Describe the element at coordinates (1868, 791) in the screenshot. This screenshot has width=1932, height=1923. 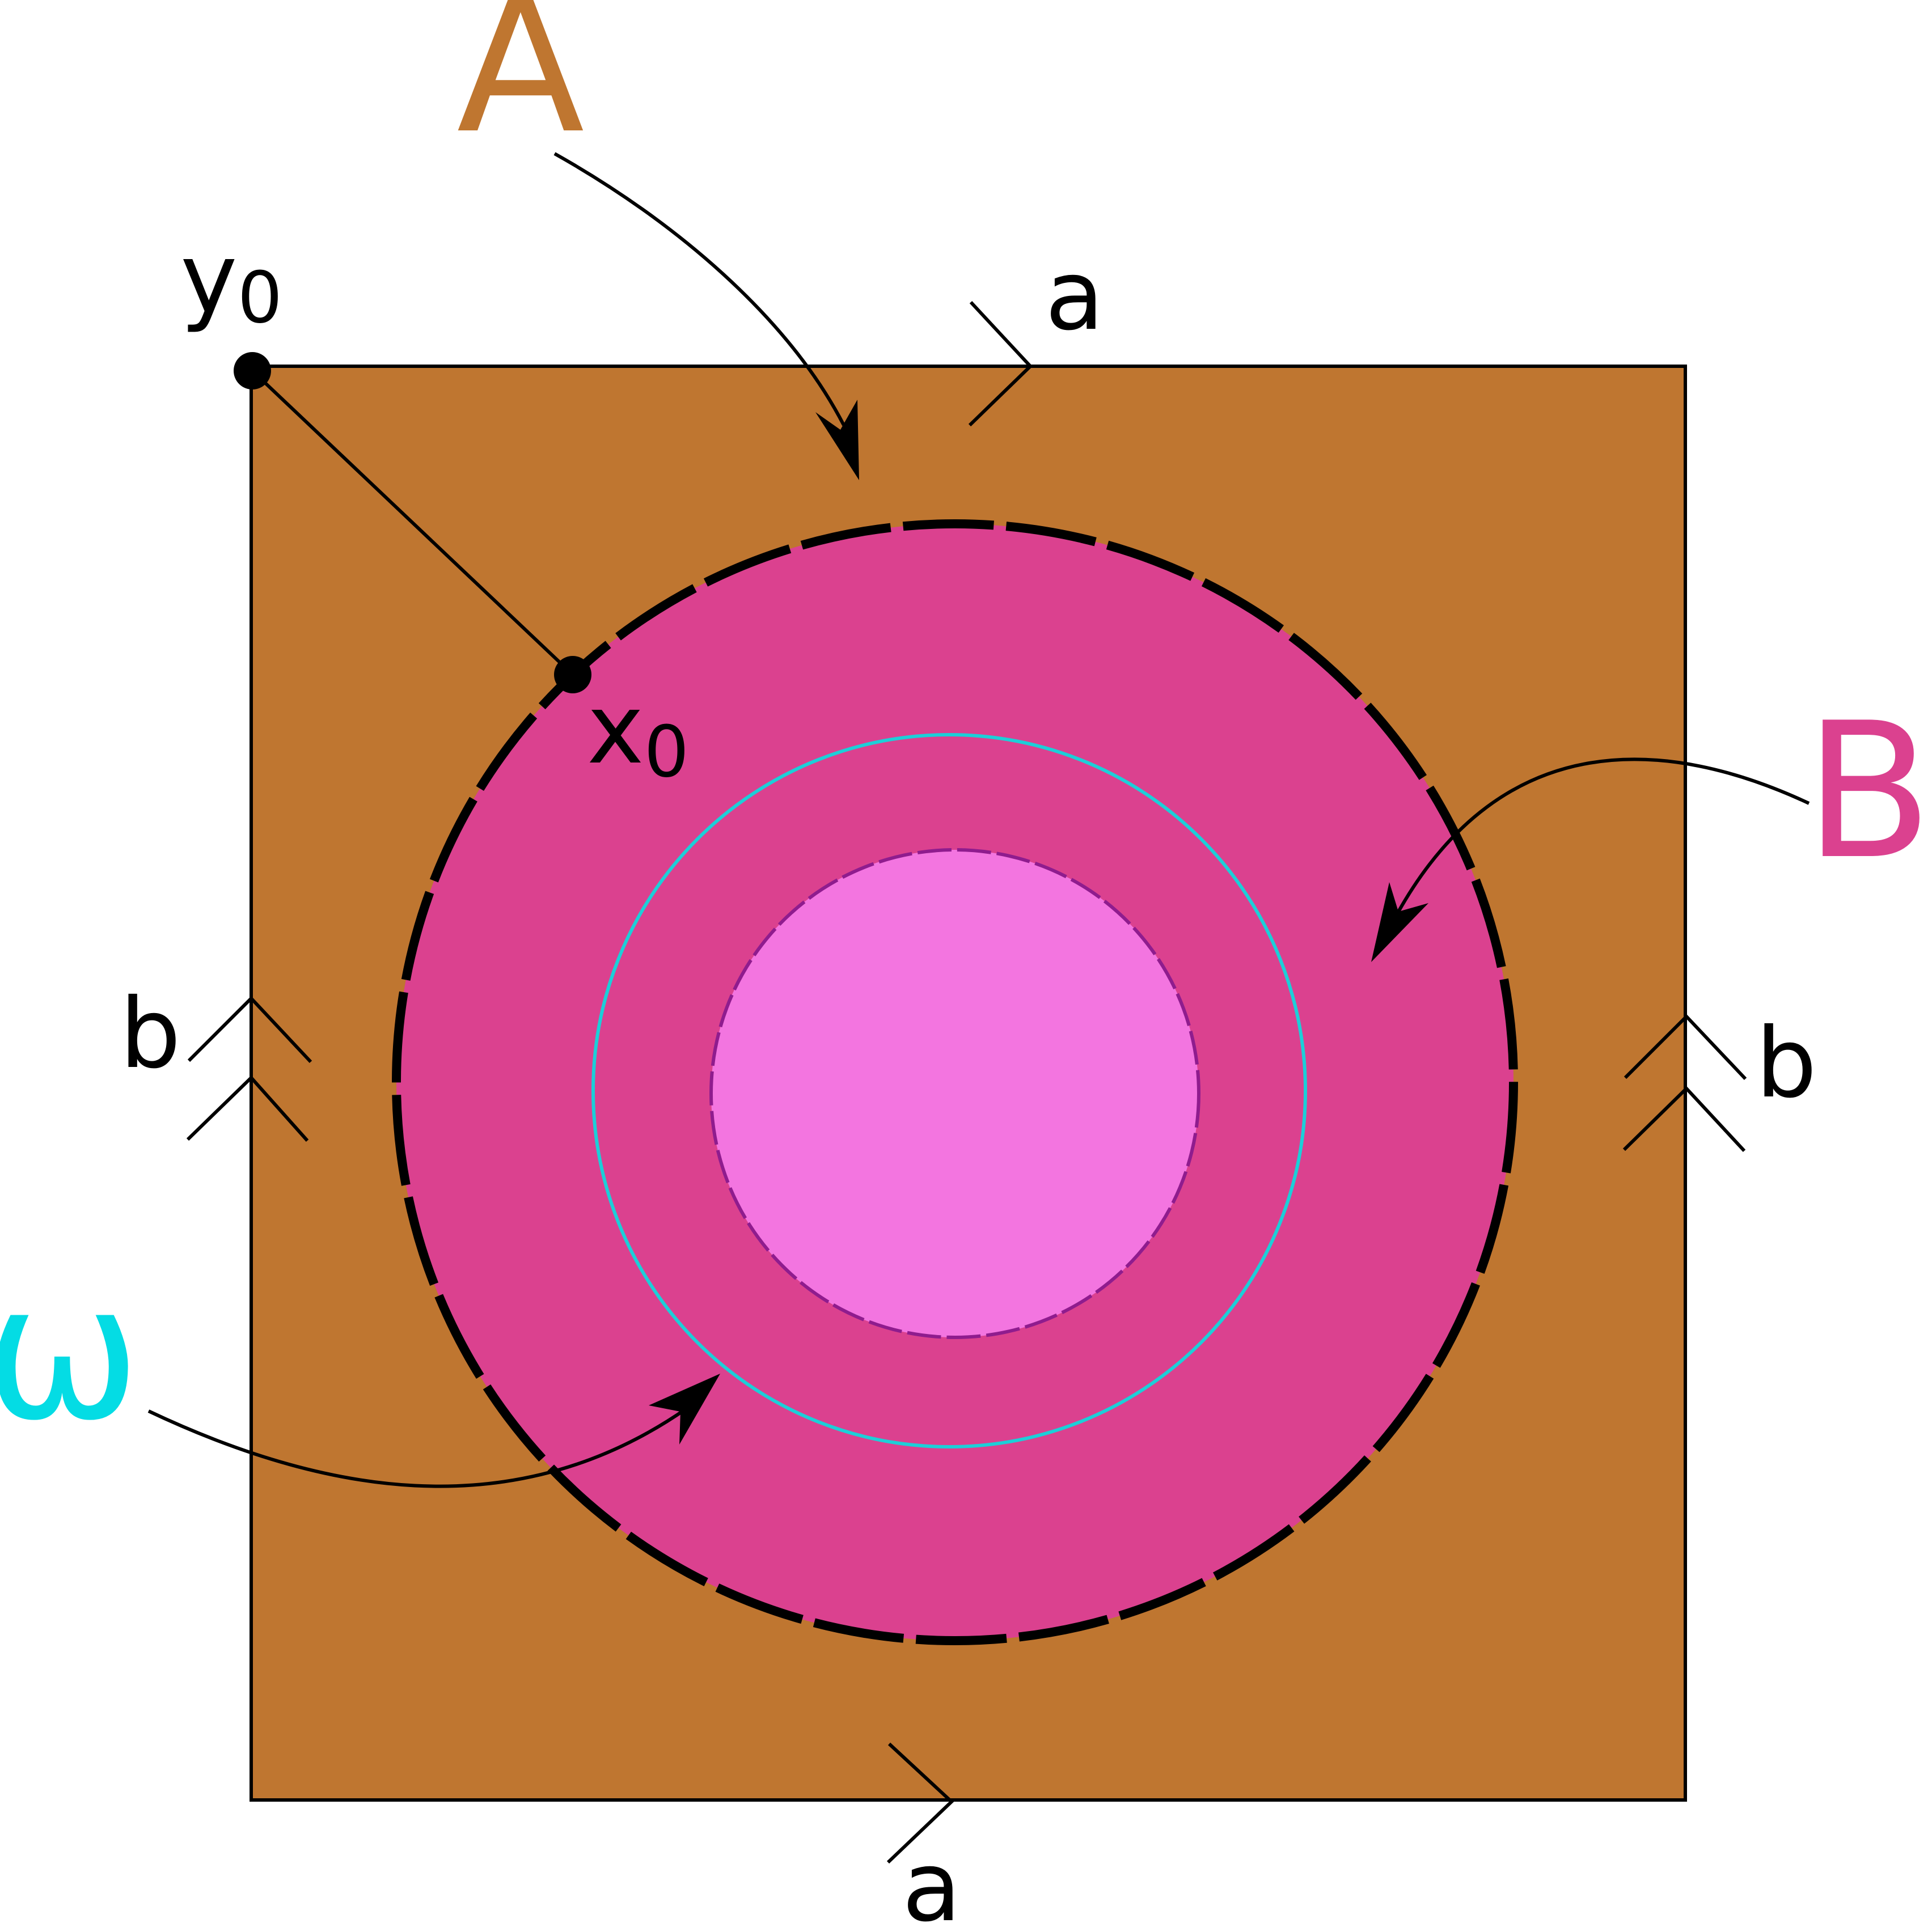
I see `label-B: B` at that location.